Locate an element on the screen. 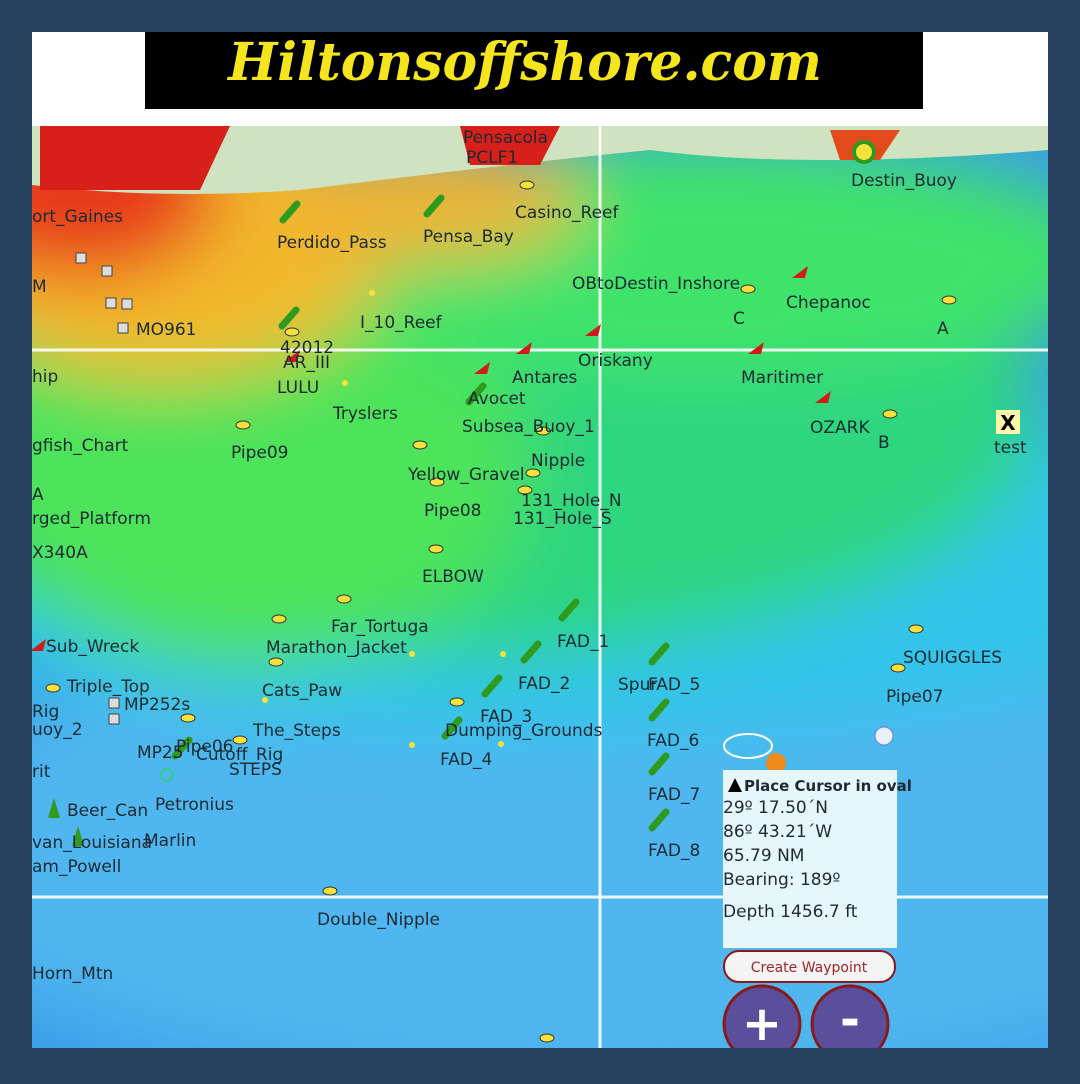 The width and height of the screenshot is (1080, 1084). map-label: FAD_7 is located at coordinates (674, 795).